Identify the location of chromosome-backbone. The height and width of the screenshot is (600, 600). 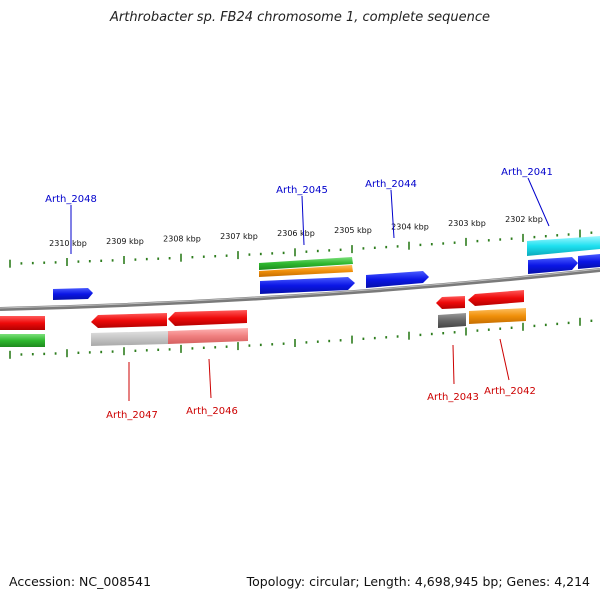
(300, 289).